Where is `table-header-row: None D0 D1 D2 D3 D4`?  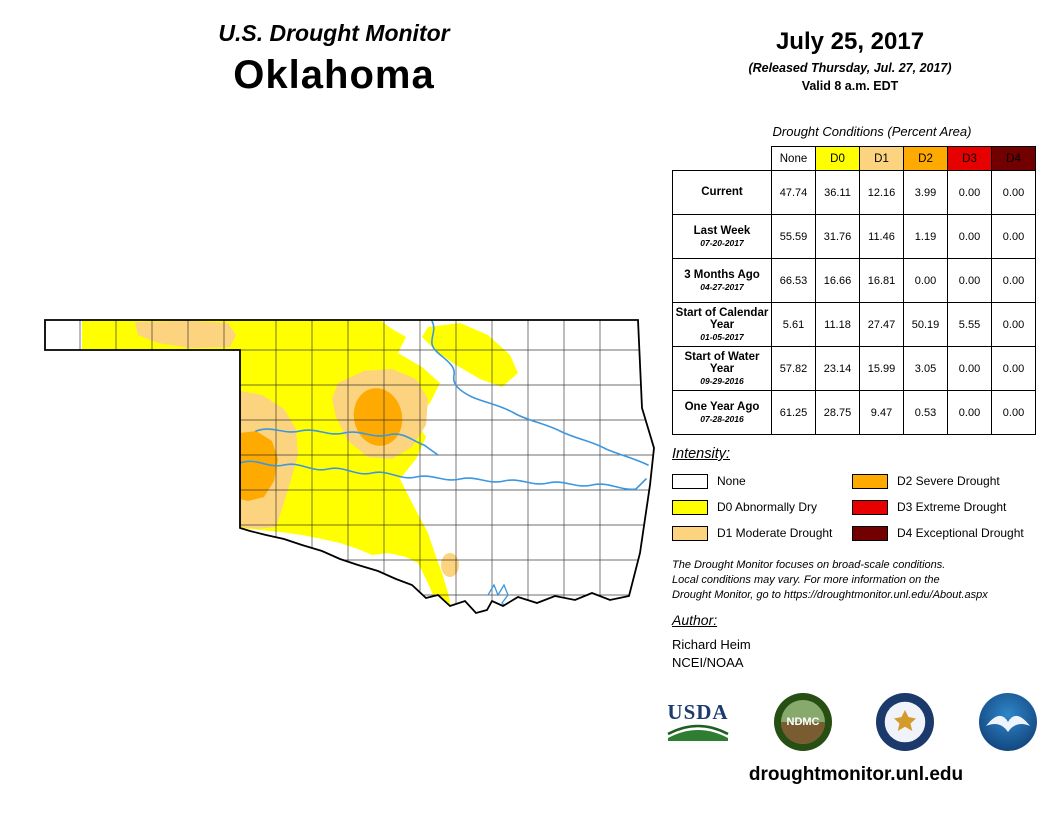
table-header-row: None D0 D1 D2 D3 D4 is located at coordinates (854, 158).